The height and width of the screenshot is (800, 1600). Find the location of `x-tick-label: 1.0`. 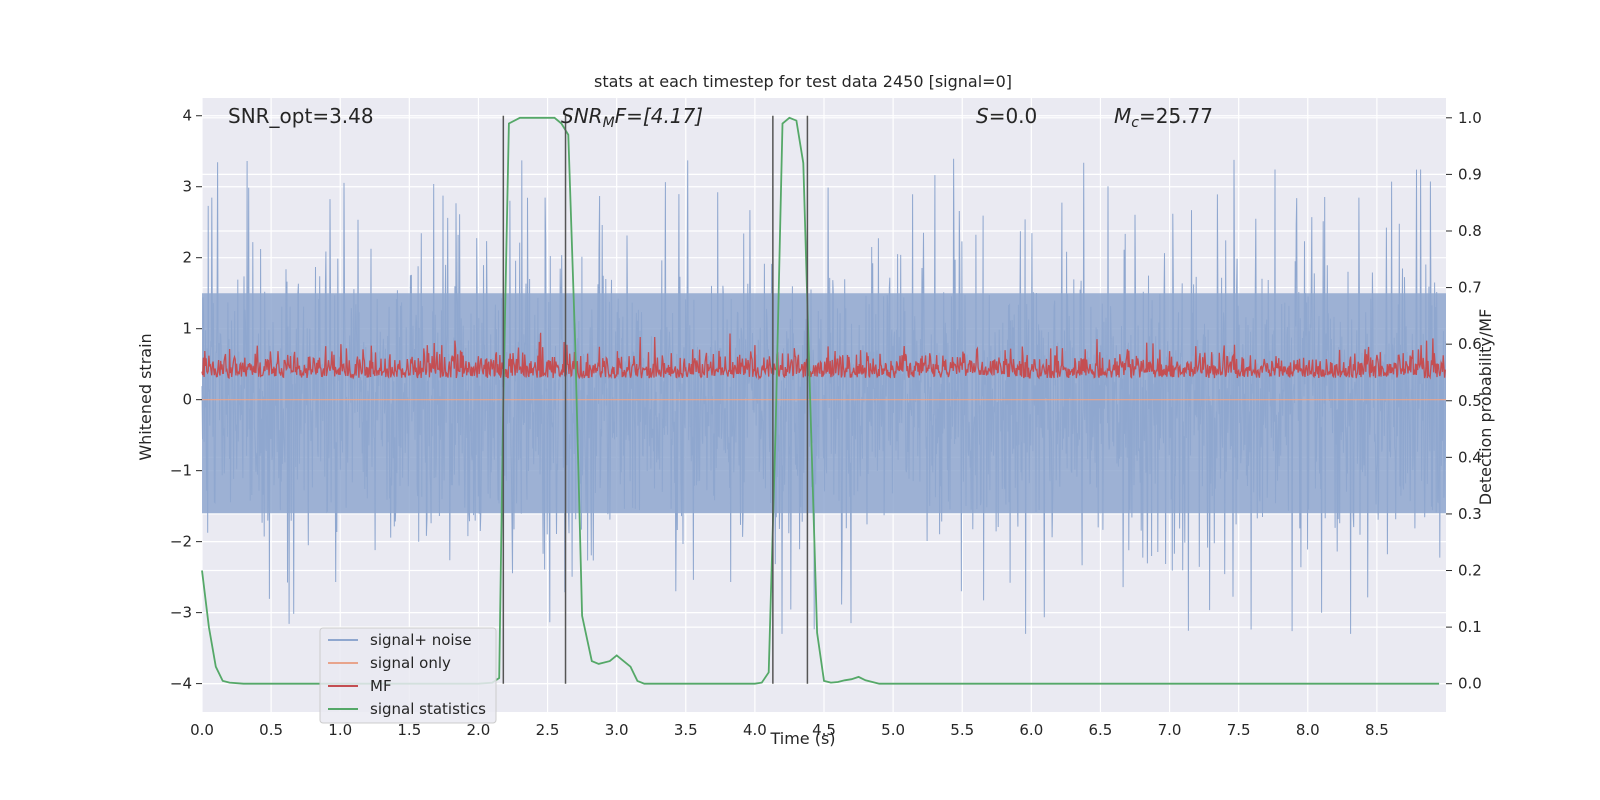

x-tick-label: 1.0 is located at coordinates (340, 730).